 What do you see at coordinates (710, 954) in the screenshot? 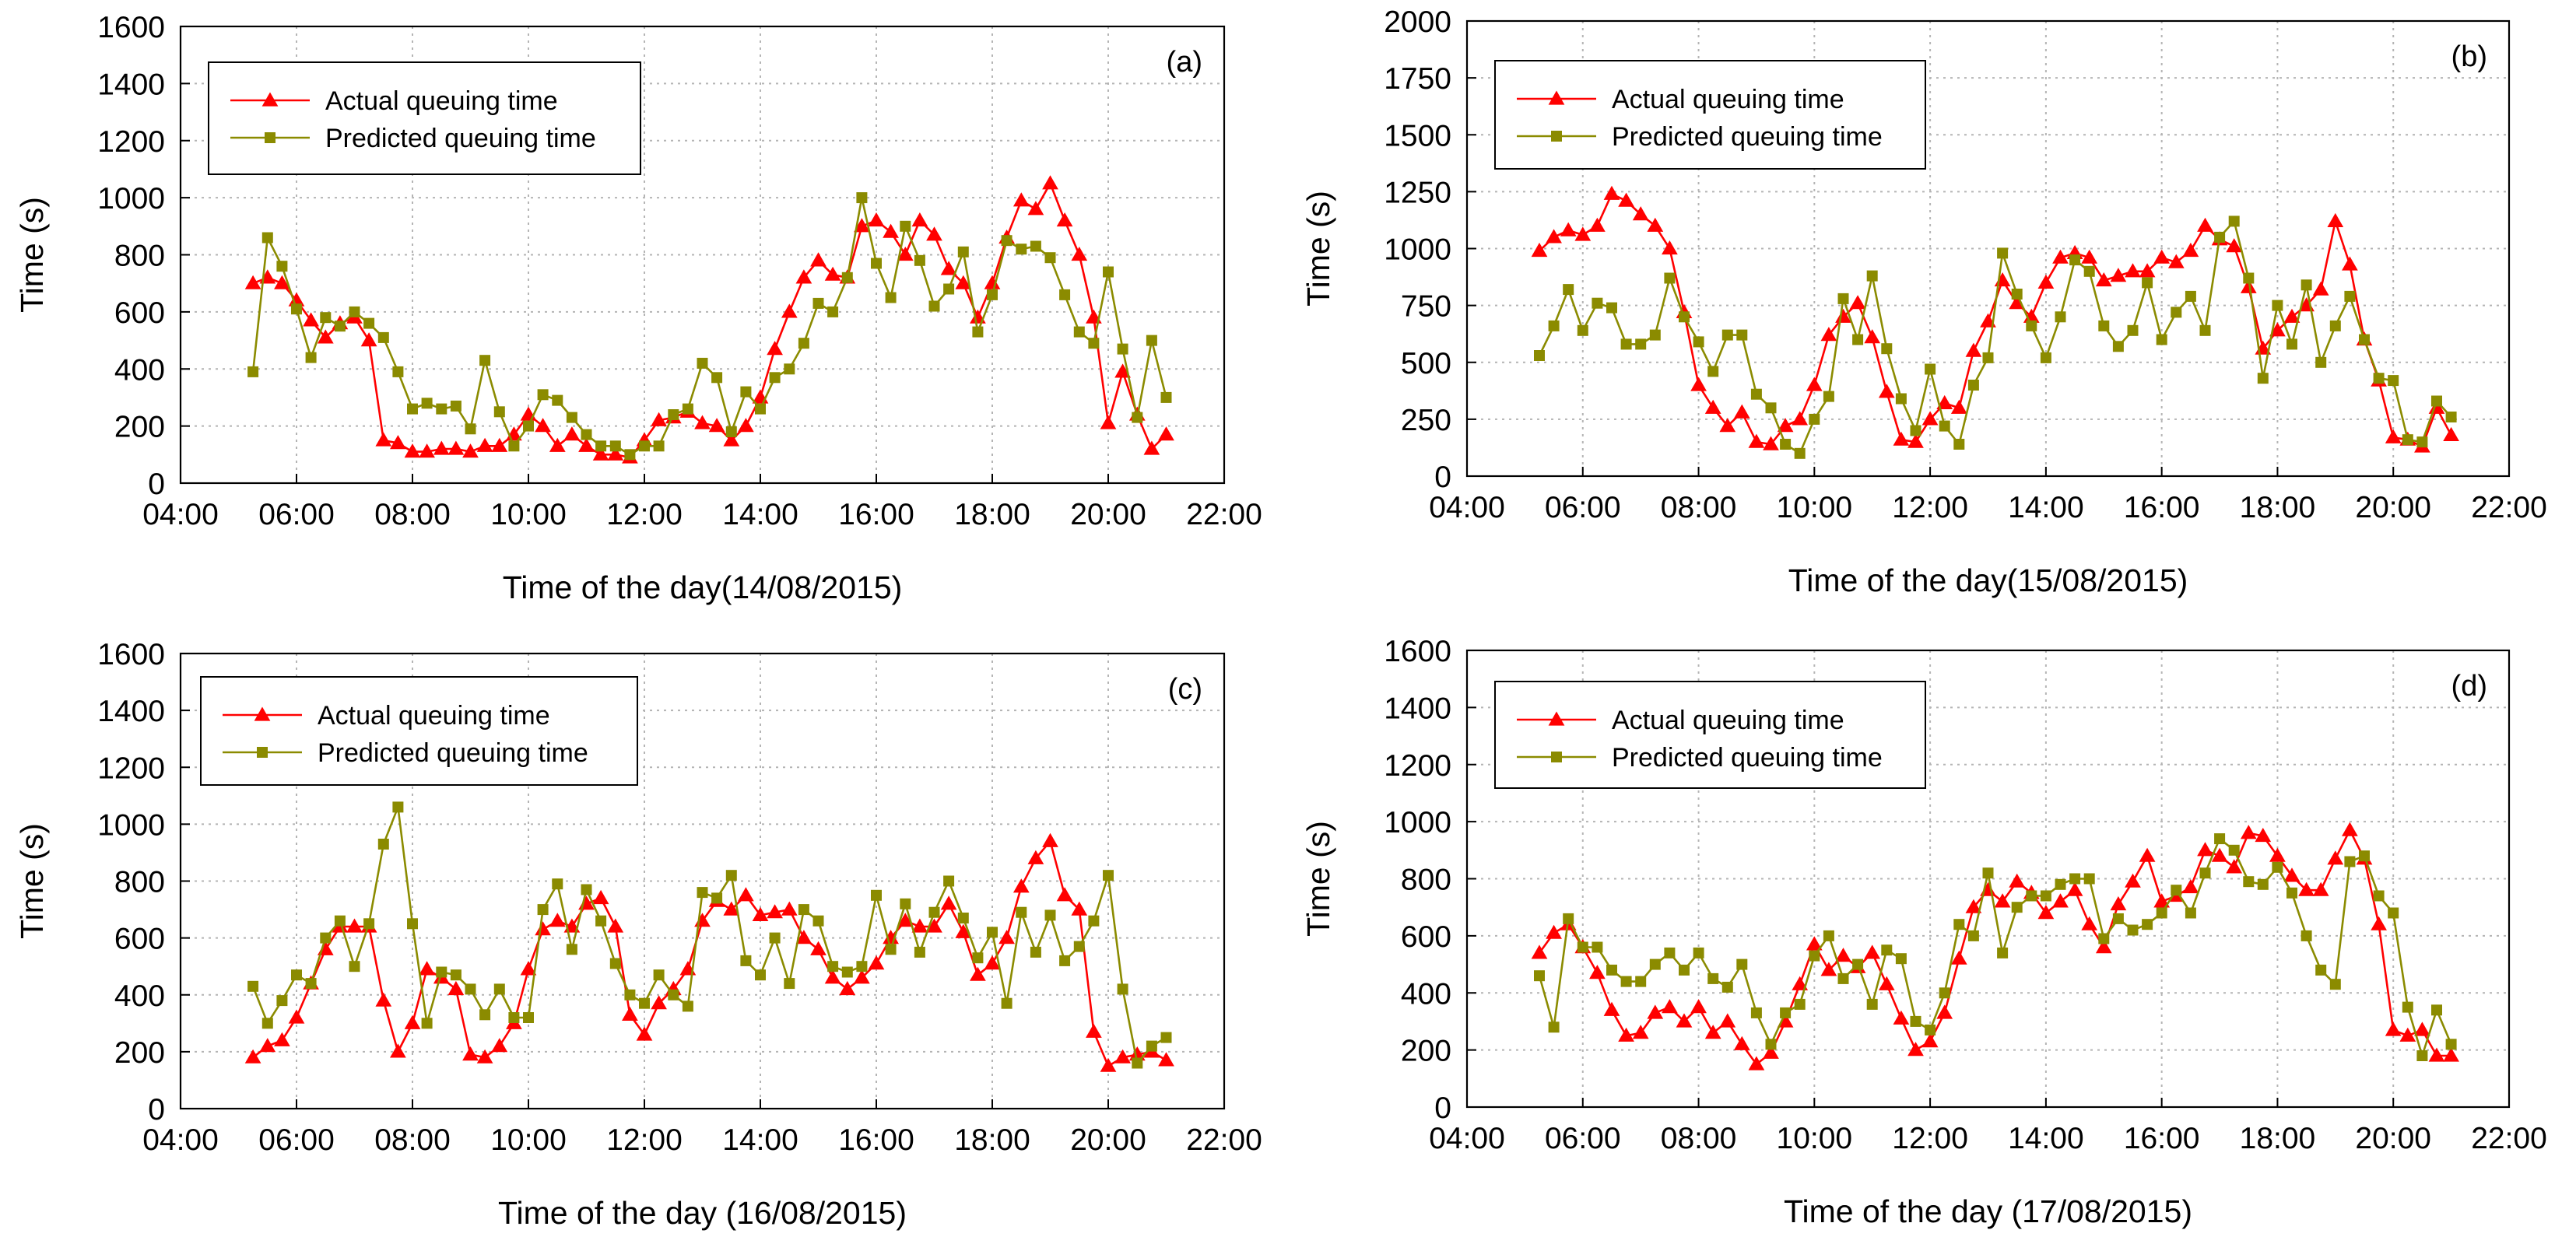
I see `actual-series-line` at bounding box center [710, 954].